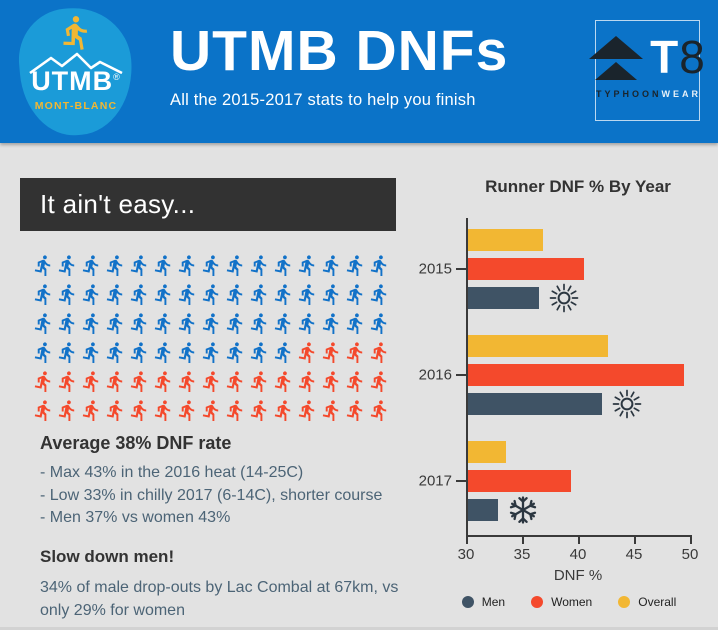  Describe the element at coordinates (580, 452) in the screenshot. I see `bar-row-2017-overall` at that location.